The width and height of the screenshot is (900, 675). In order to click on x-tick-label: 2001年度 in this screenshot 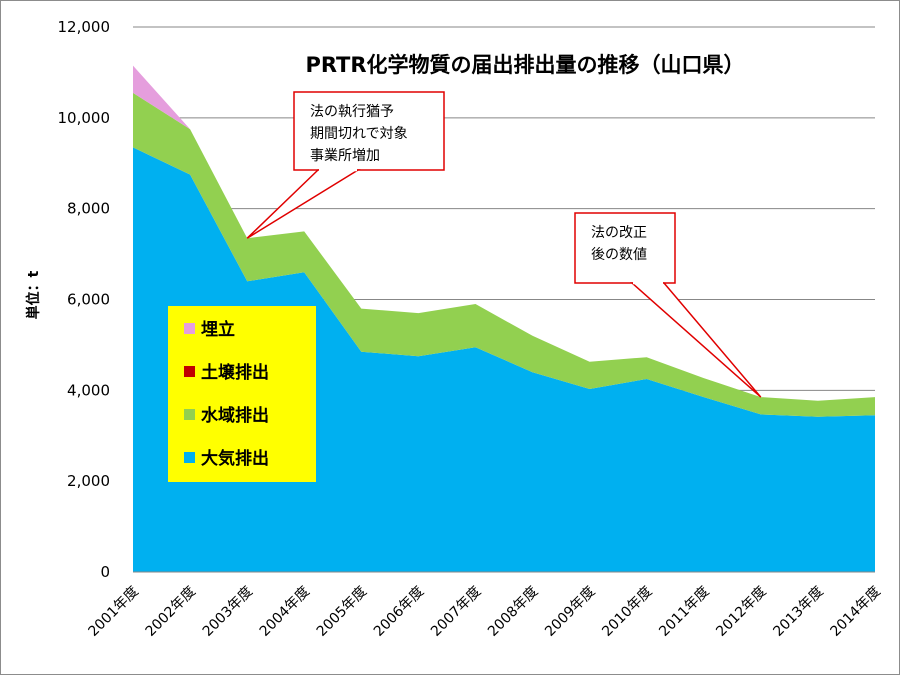, I will do `click(114, 612)`.